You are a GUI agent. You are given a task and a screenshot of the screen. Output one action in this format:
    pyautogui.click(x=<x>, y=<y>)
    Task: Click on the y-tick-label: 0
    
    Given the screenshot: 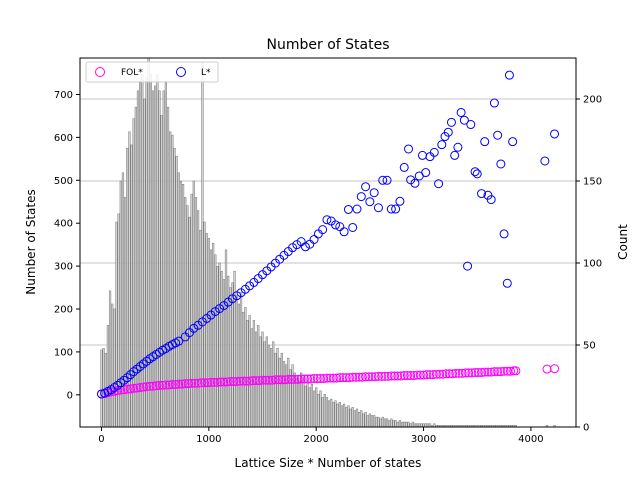 What is the action you would take?
    pyautogui.click(x=70, y=395)
    